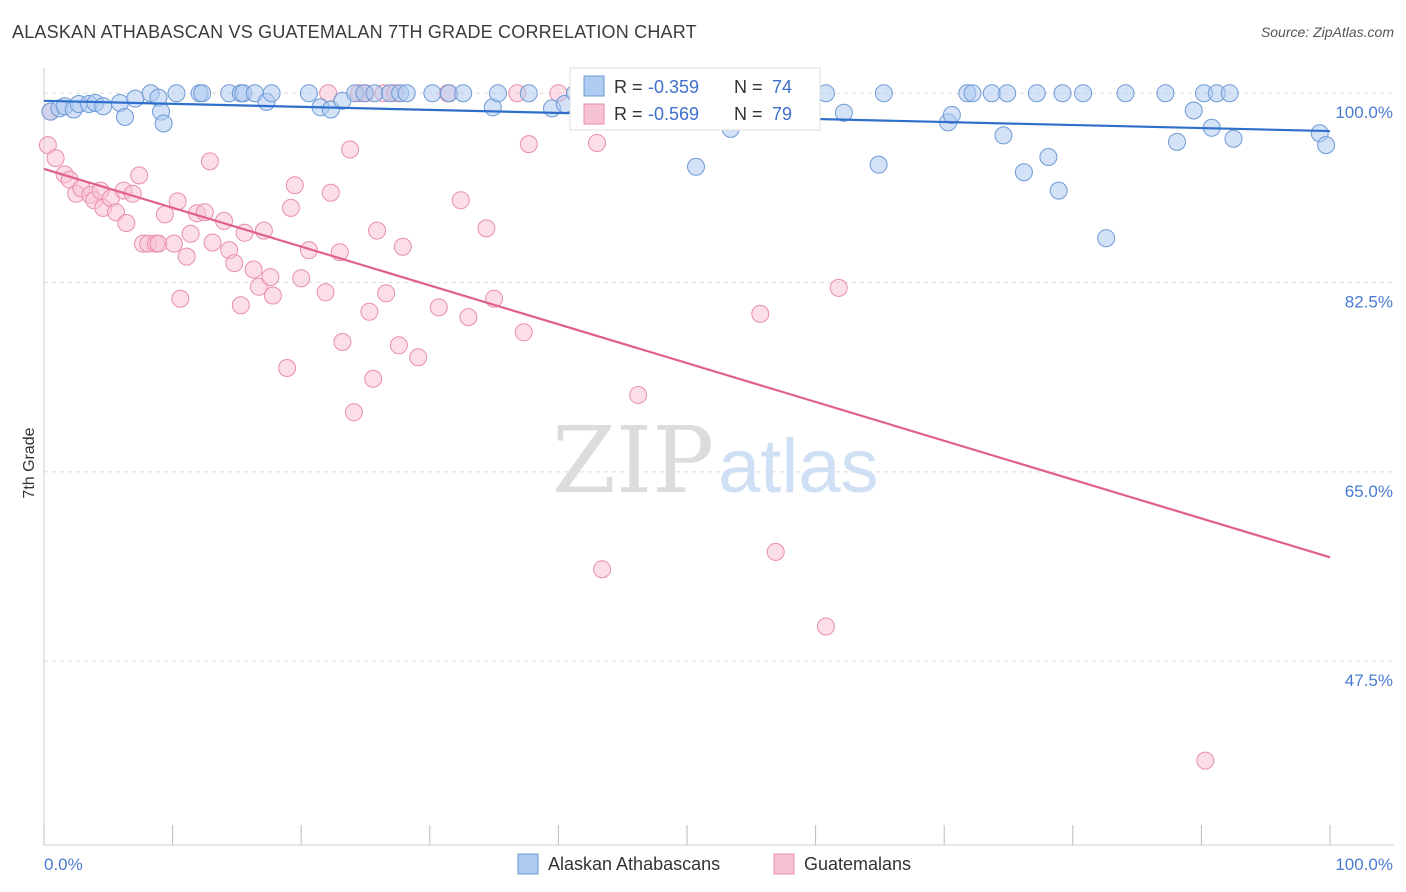 This screenshot has height=892, width=1406. Describe the element at coordinates (1369, 680) in the screenshot. I see `y-tick-label-3: 47.5%` at that location.